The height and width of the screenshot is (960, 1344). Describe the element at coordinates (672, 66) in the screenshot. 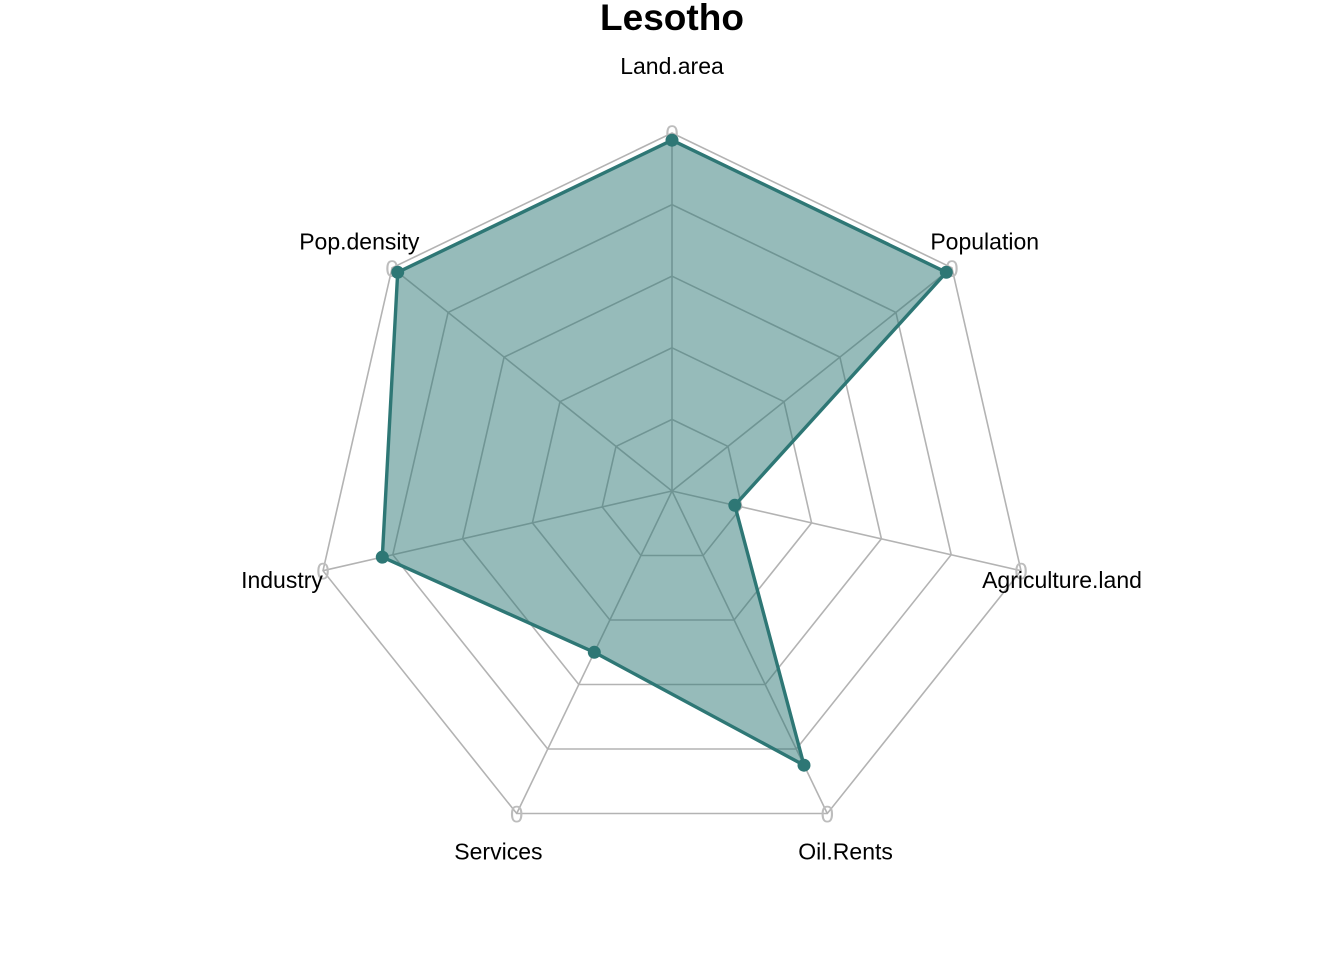

I see `axis-label-land-area: Land.area` at that location.